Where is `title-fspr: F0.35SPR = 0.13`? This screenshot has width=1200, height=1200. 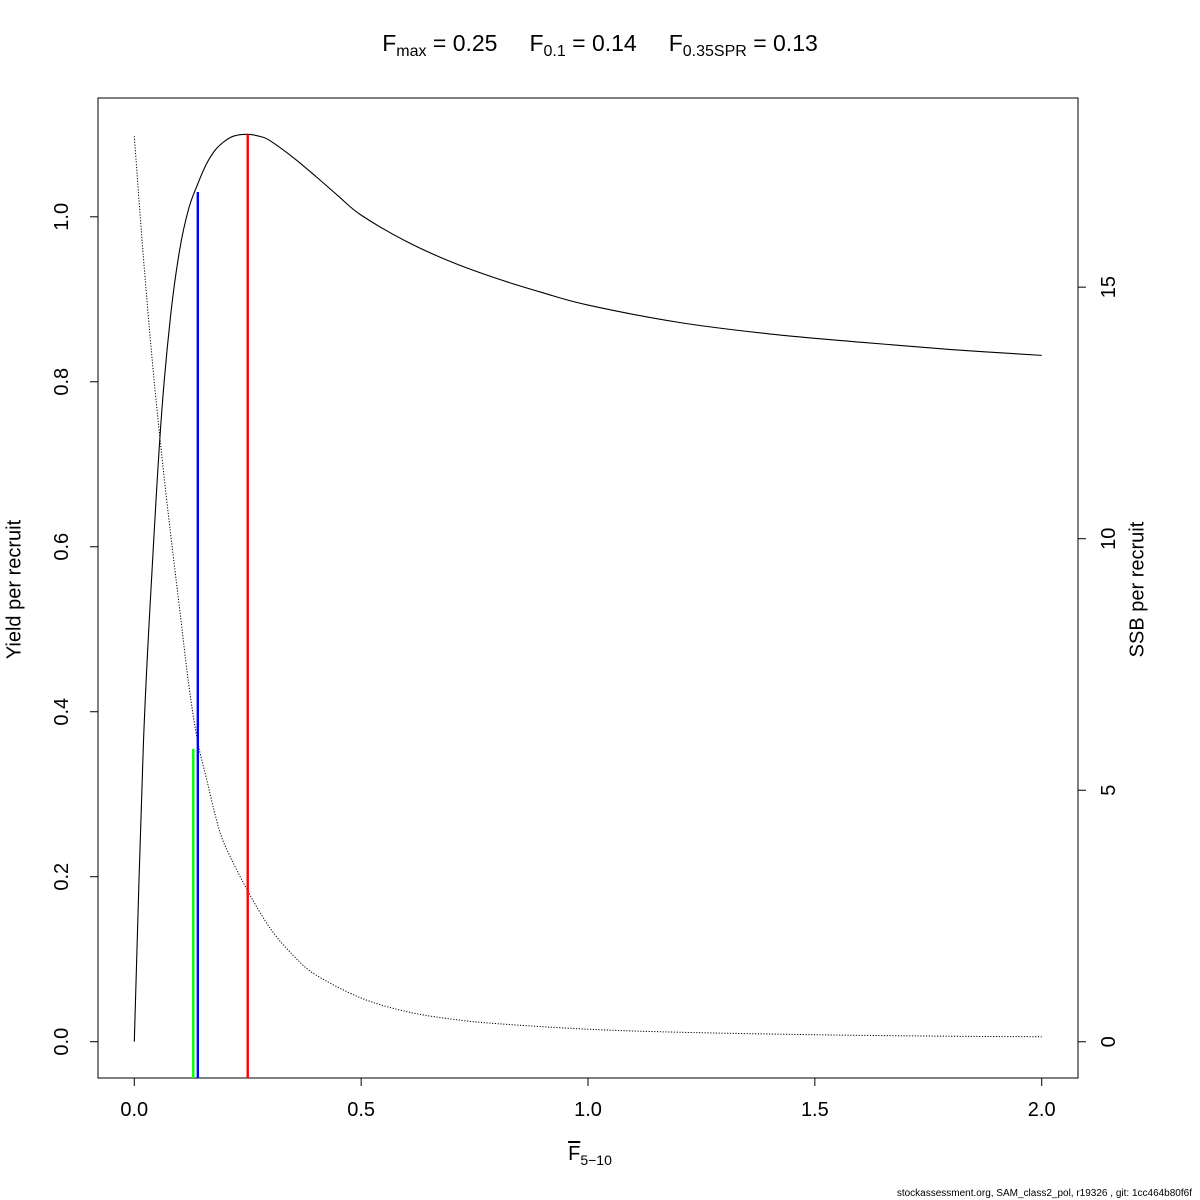
title-fspr: F0.35SPR = 0.13 is located at coordinates (743, 45).